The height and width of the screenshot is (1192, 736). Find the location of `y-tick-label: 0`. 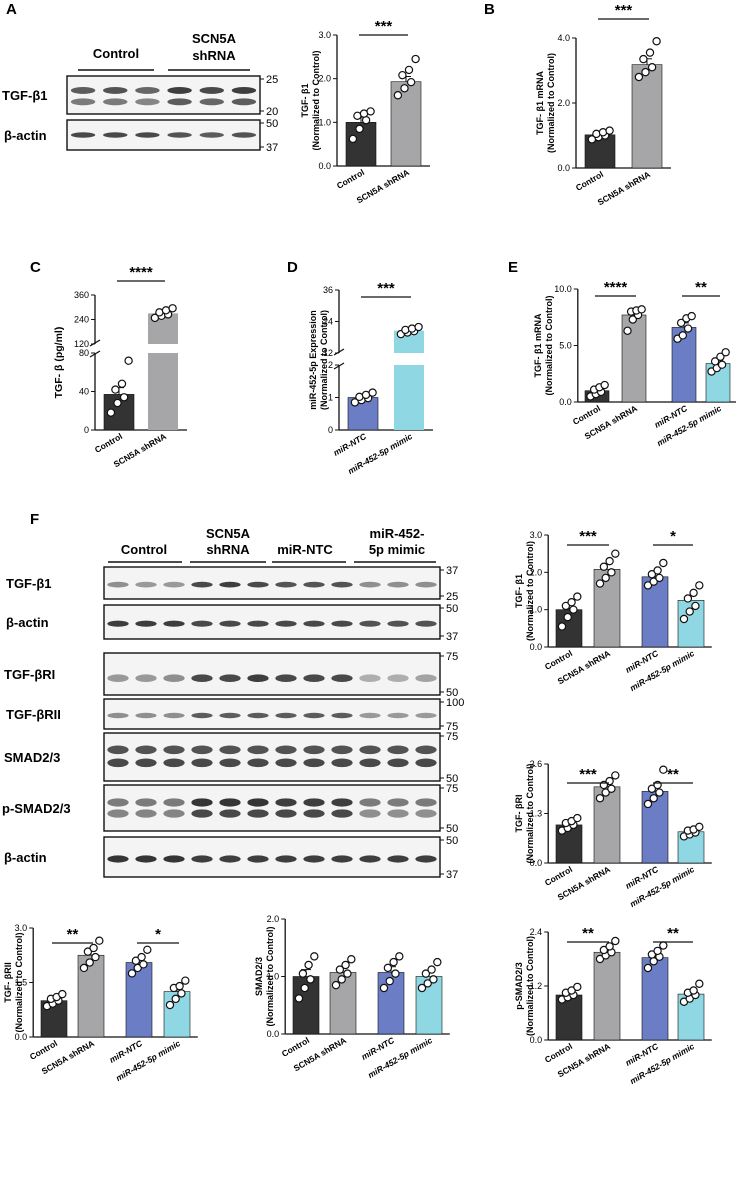

y-tick-label: 0 is located at coordinates (330, 430).